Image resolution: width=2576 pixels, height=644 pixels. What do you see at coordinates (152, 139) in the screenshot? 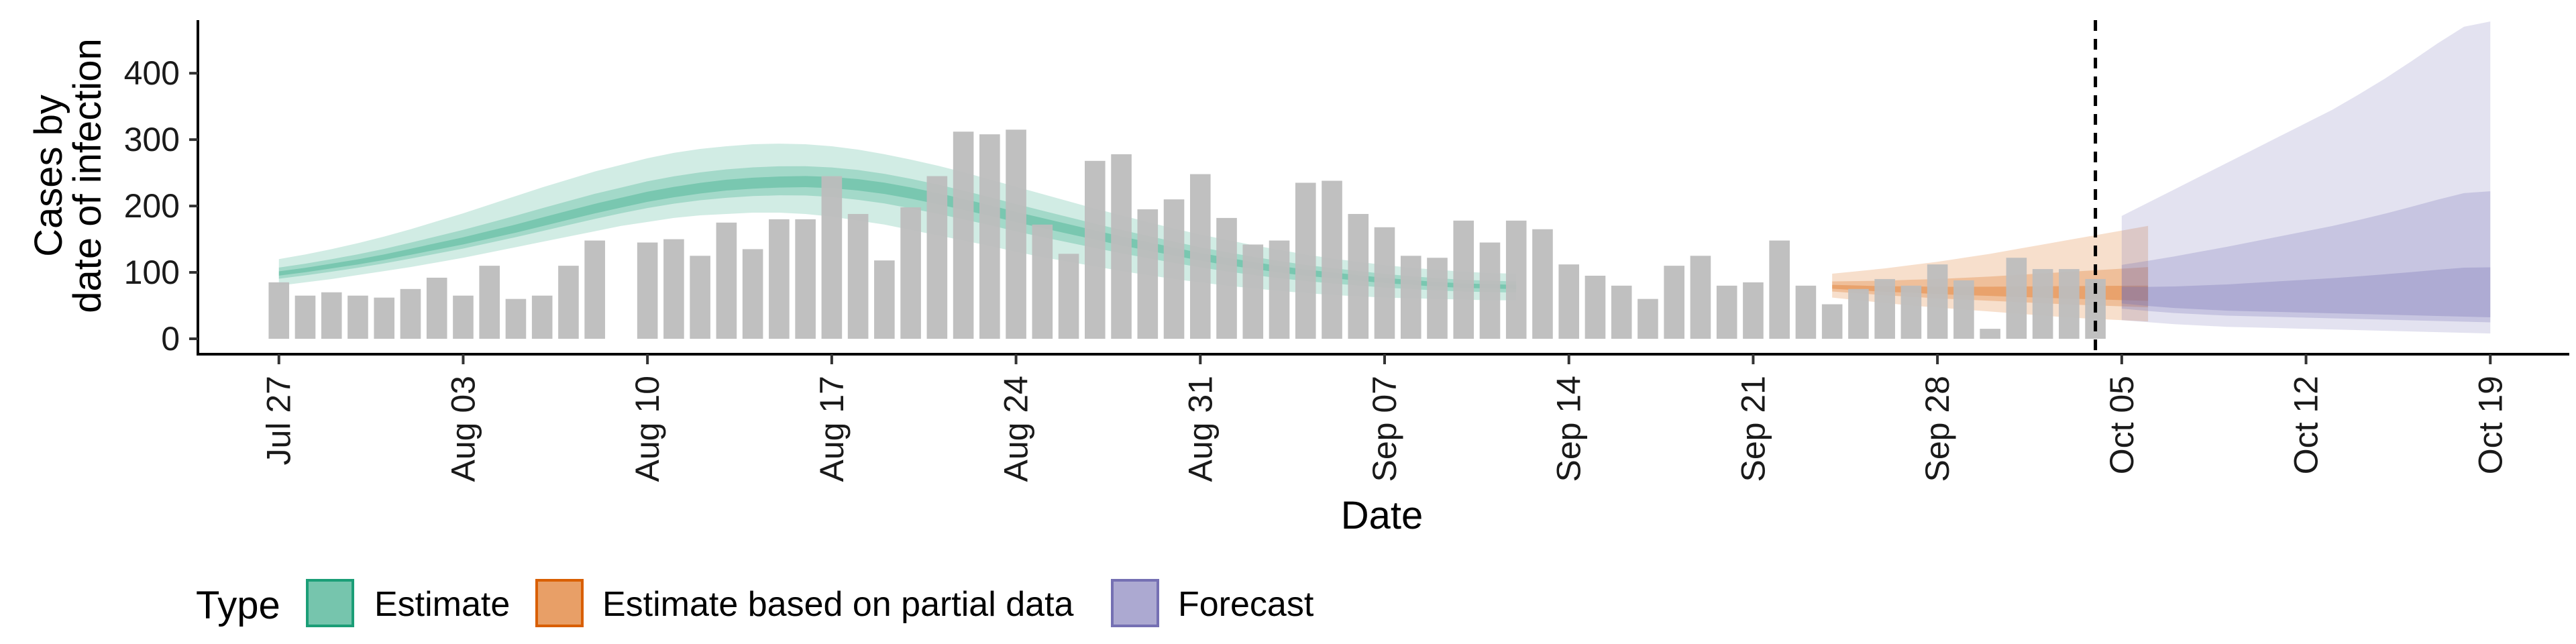
I see `y-tick-label: 300` at bounding box center [152, 139].